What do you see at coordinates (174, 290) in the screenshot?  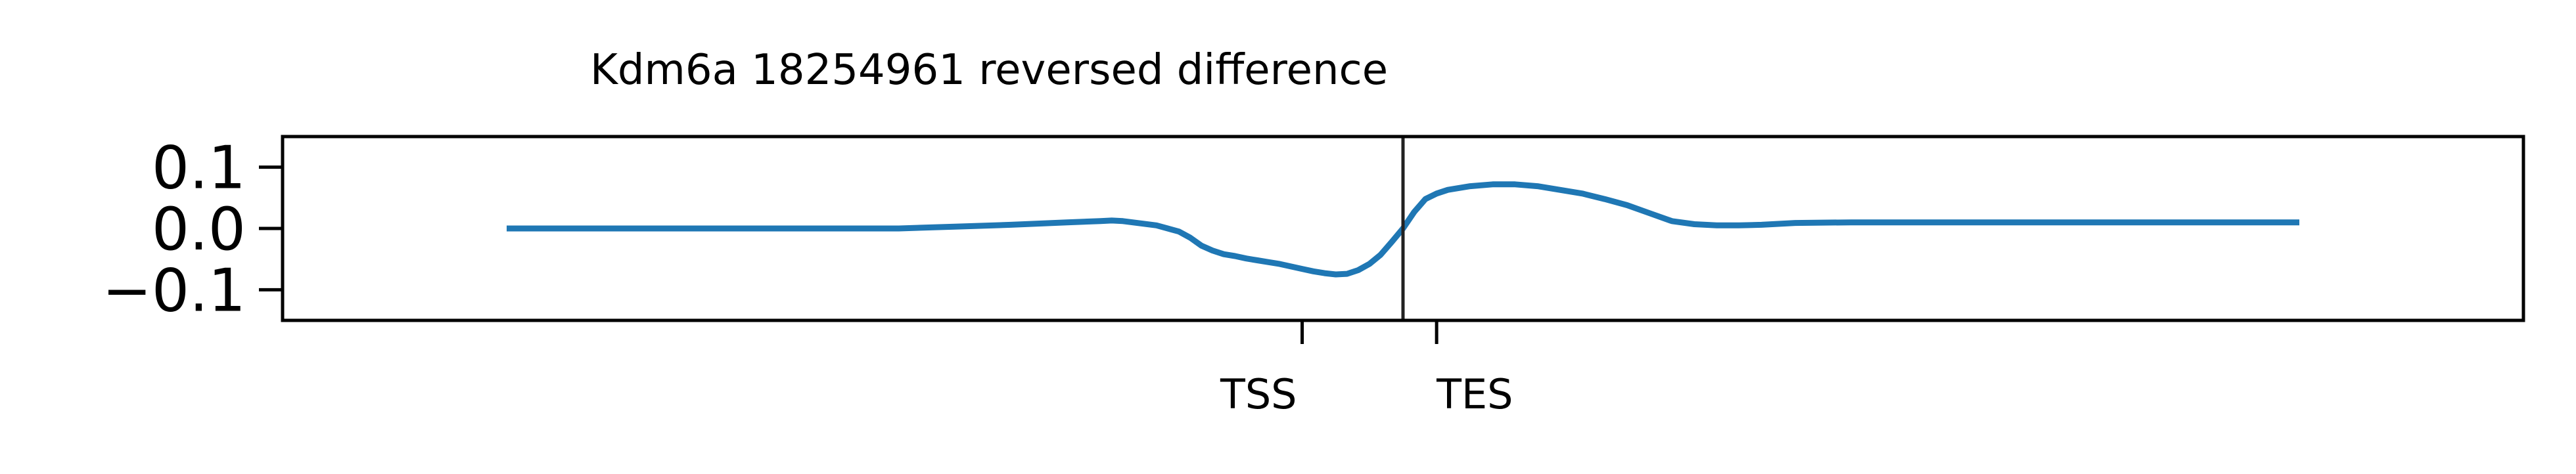 I see `y-tick-label: −0.1` at bounding box center [174, 290].